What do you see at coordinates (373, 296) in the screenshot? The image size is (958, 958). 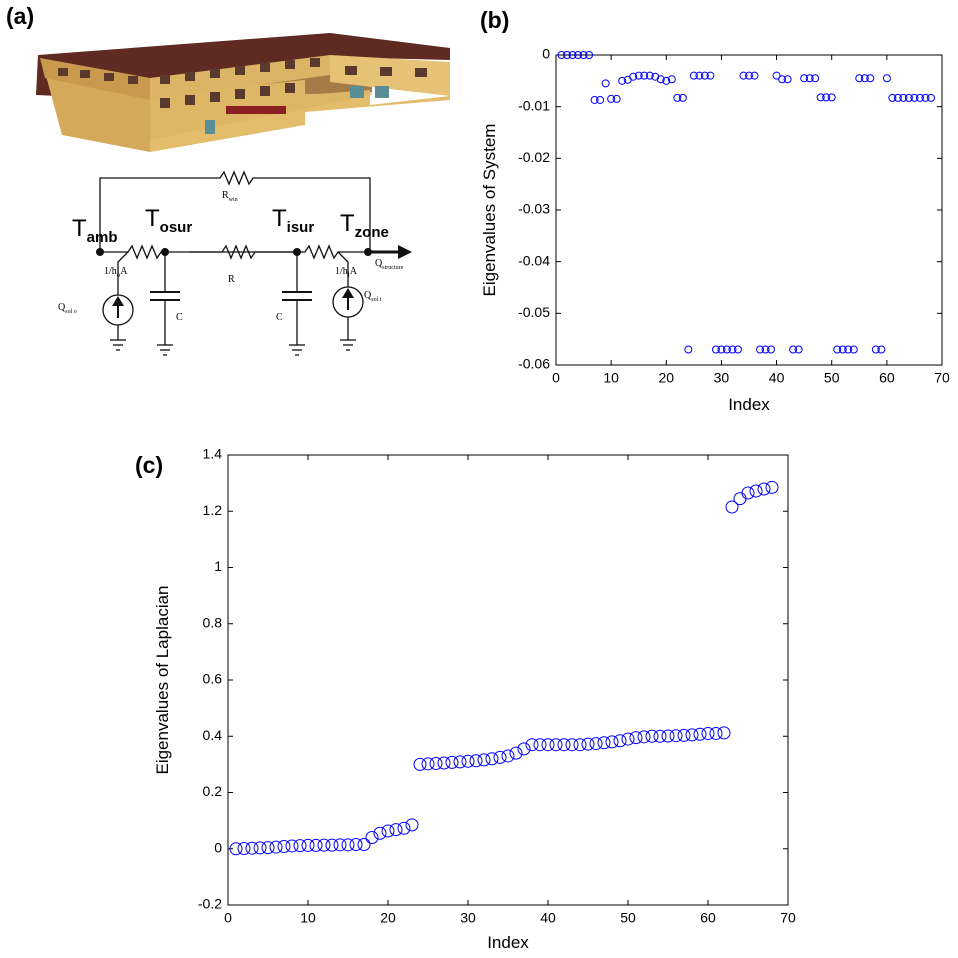 I see `source-label: Qsol i` at bounding box center [373, 296].